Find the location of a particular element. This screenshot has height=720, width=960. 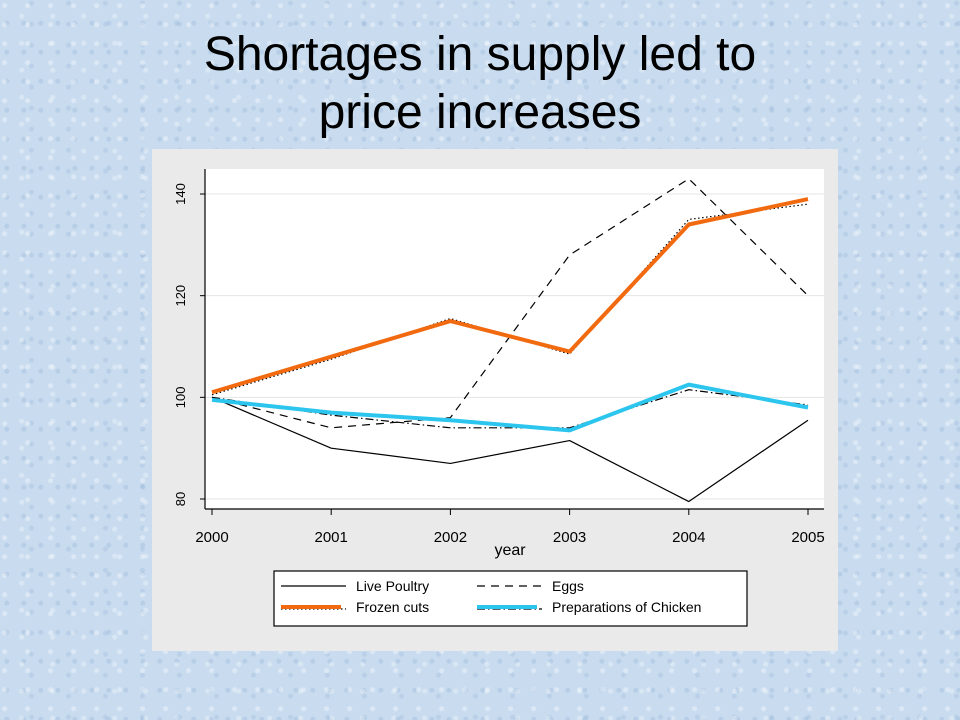

x-tick-label: 2001 is located at coordinates (331, 537).